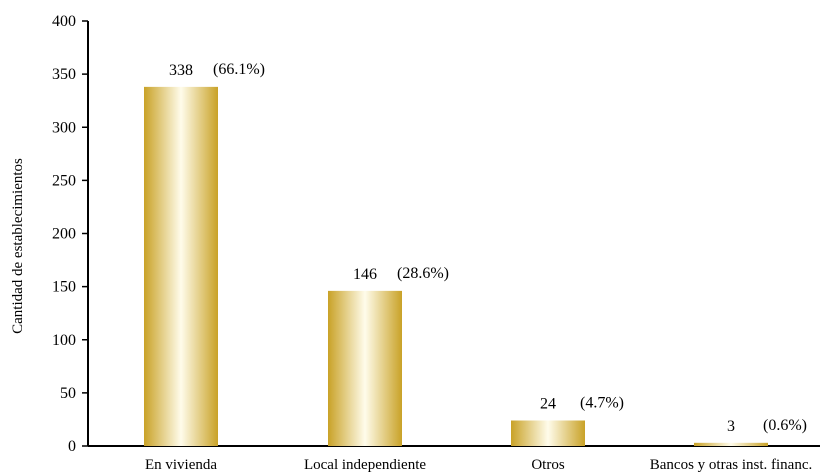 The width and height of the screenshot is (822, 473). What do you see at coordinates (731, 426) in the screenshot?
I see `value-label: 3` at bounding box center [731, 426].